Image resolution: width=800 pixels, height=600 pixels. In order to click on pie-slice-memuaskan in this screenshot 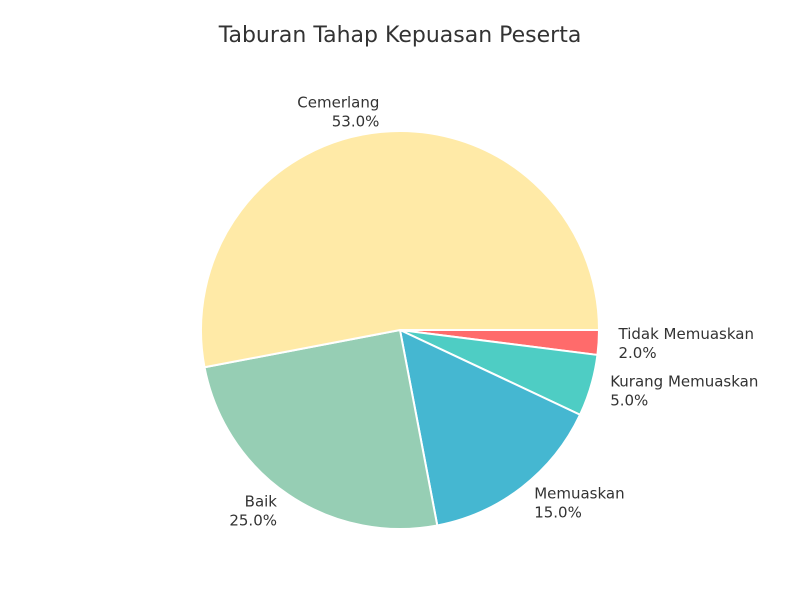, I will do `click(490, 428)`.